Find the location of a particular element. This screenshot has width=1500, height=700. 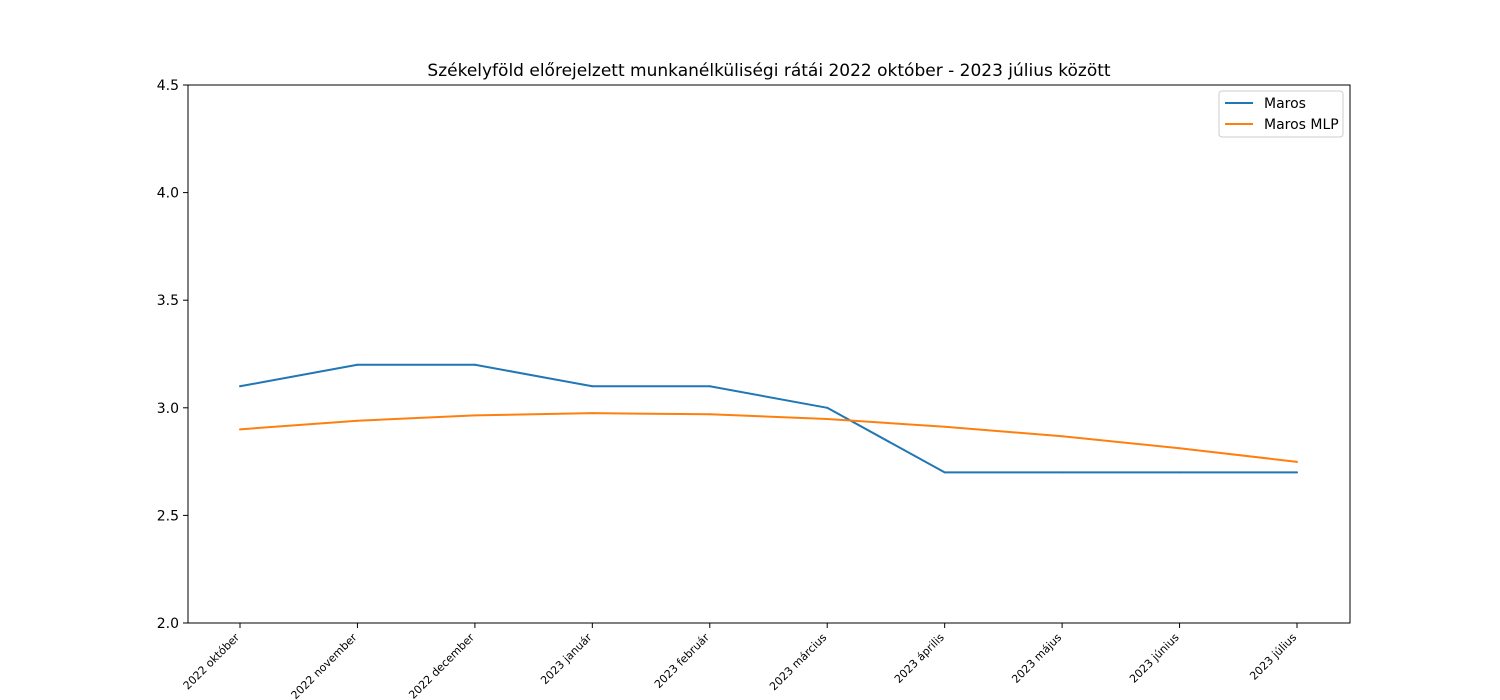

legend-label: Maros MLP is located at coordinates (1301, 125).